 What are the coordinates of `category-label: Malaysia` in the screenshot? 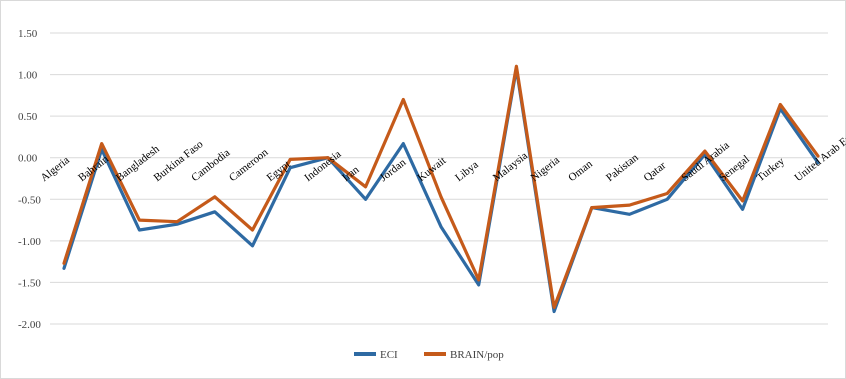 It's located at (510, 167).